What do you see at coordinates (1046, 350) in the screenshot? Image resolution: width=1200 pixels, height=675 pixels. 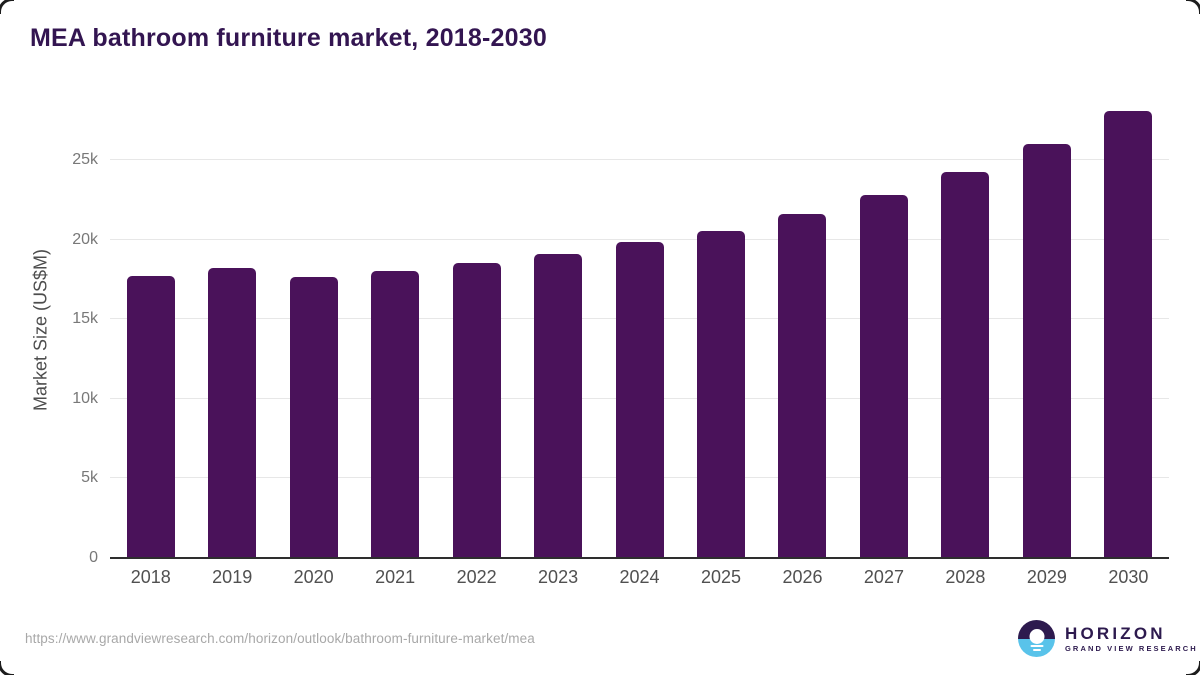 I see `bar-2029` at bounding box center [1046, 350].